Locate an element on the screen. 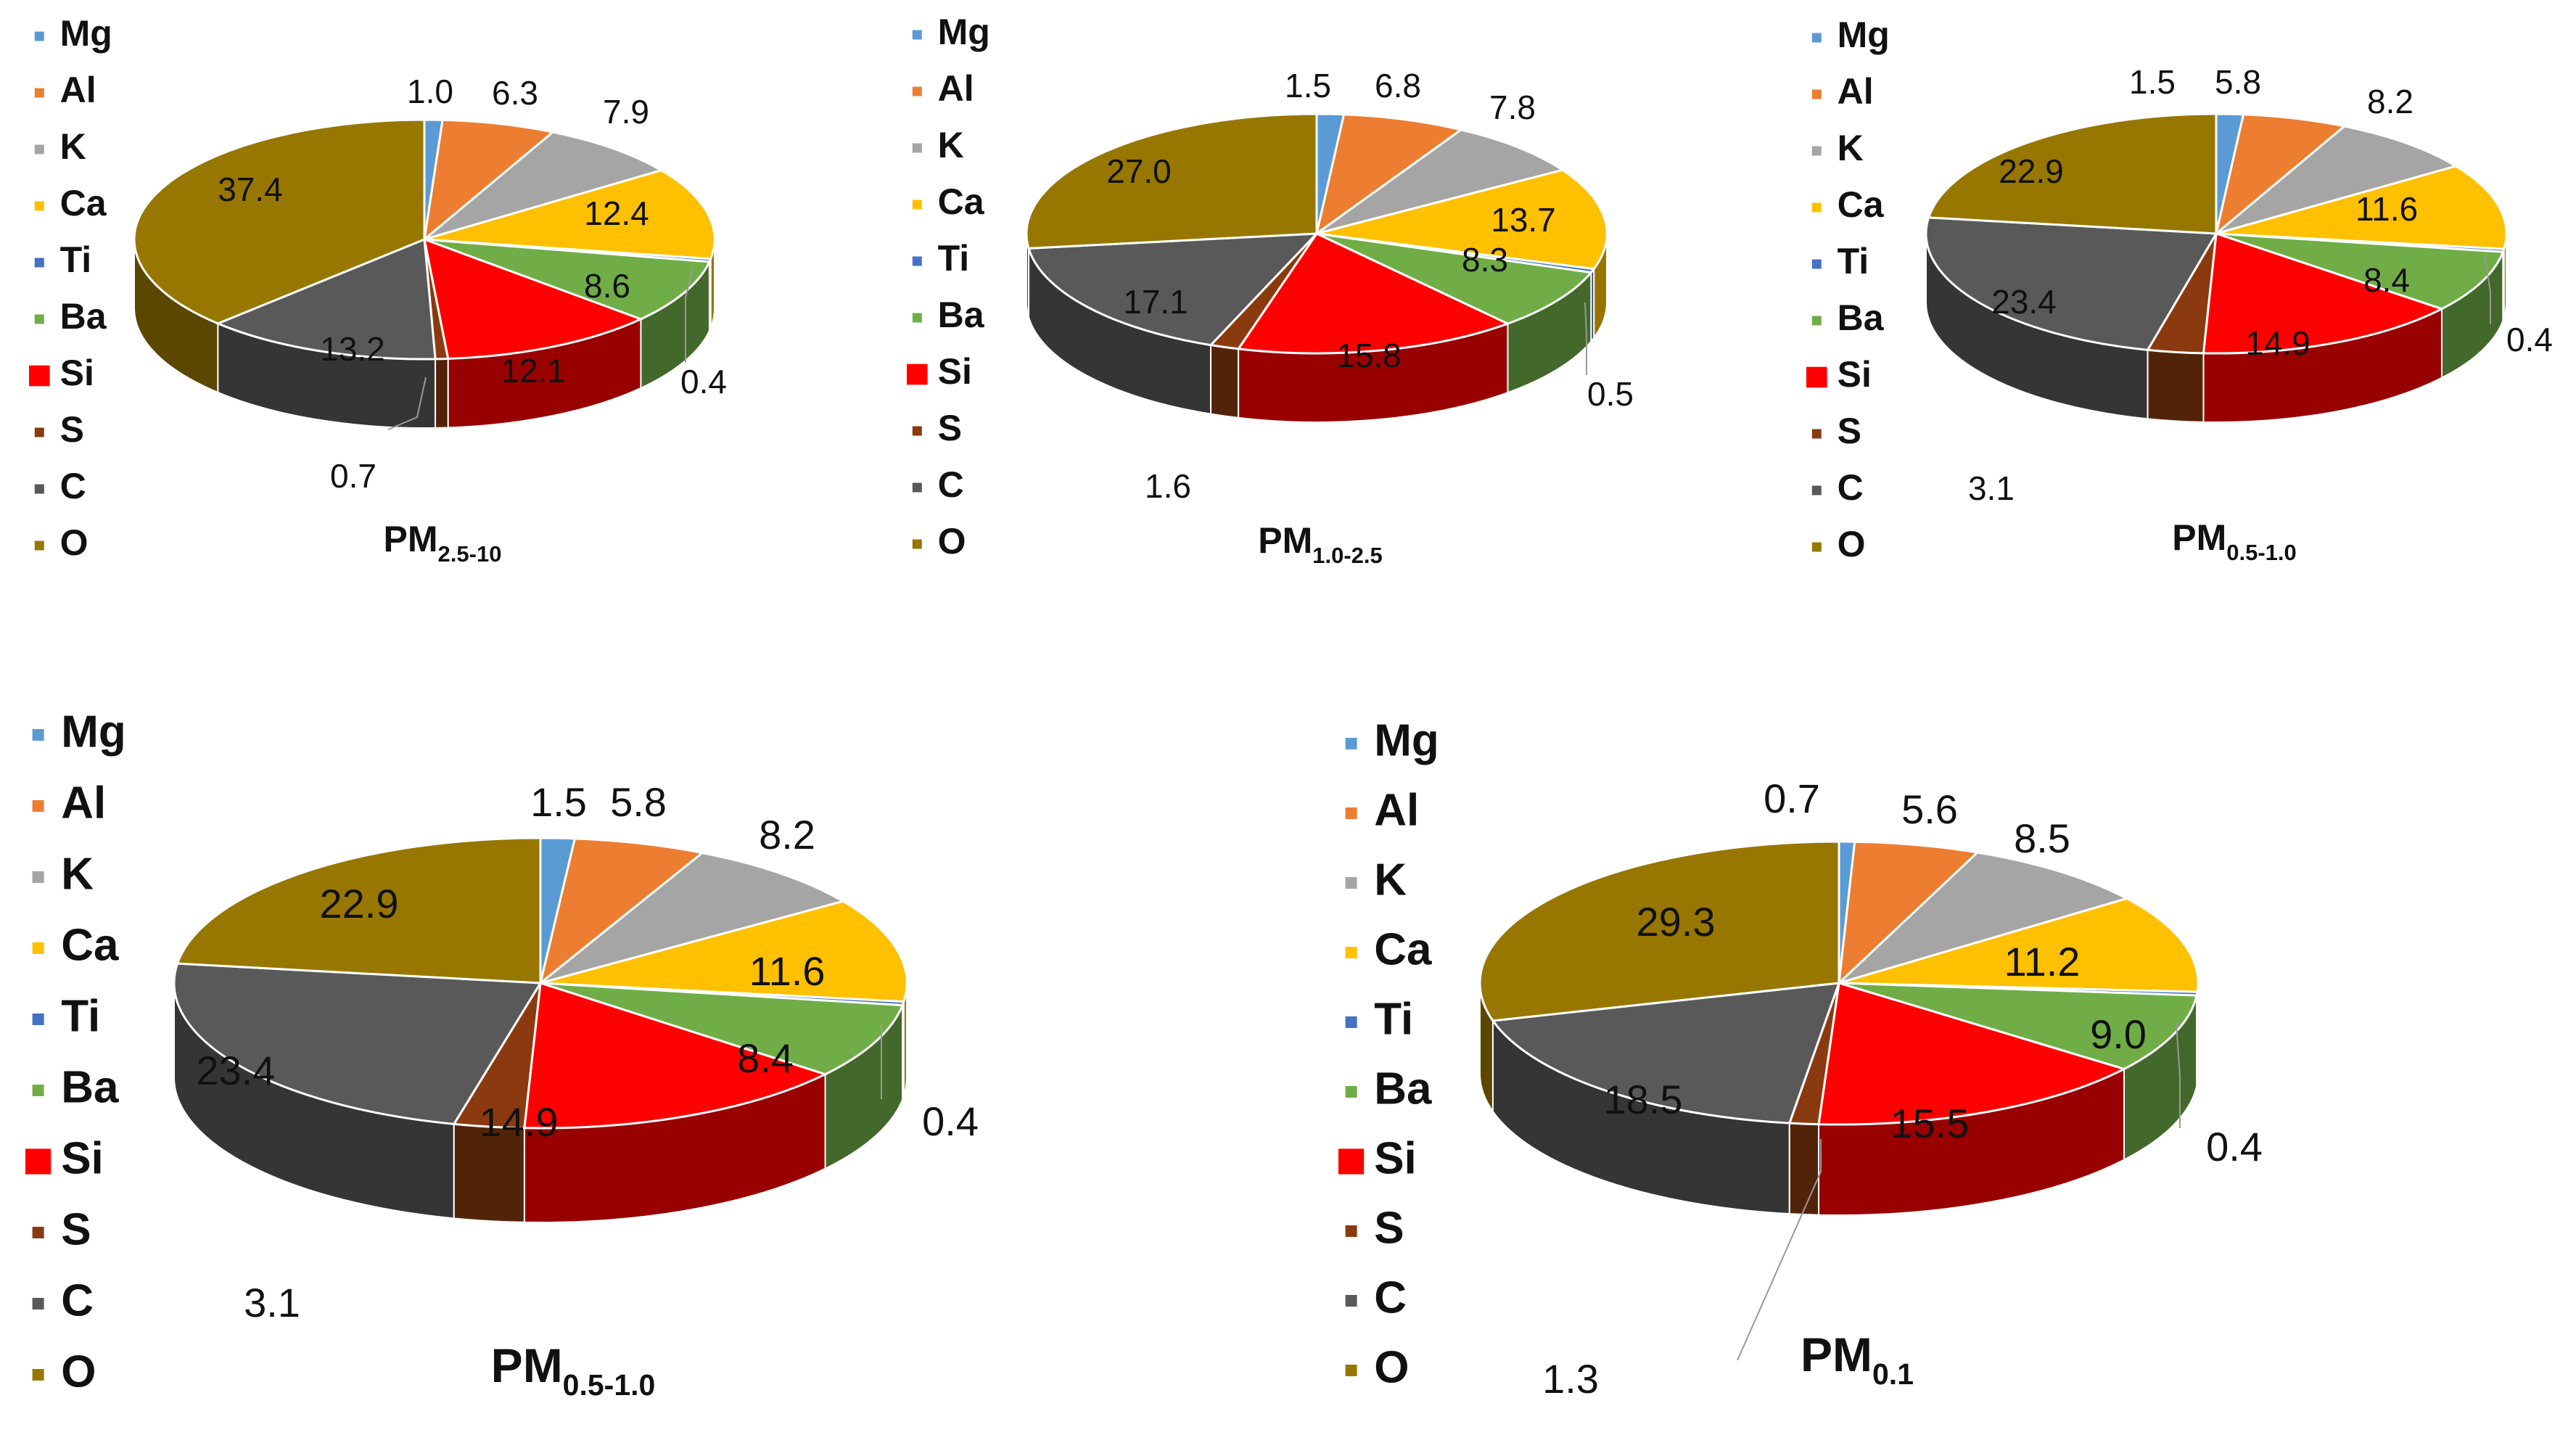  leader-line-s is located at coordinates (407, 403).